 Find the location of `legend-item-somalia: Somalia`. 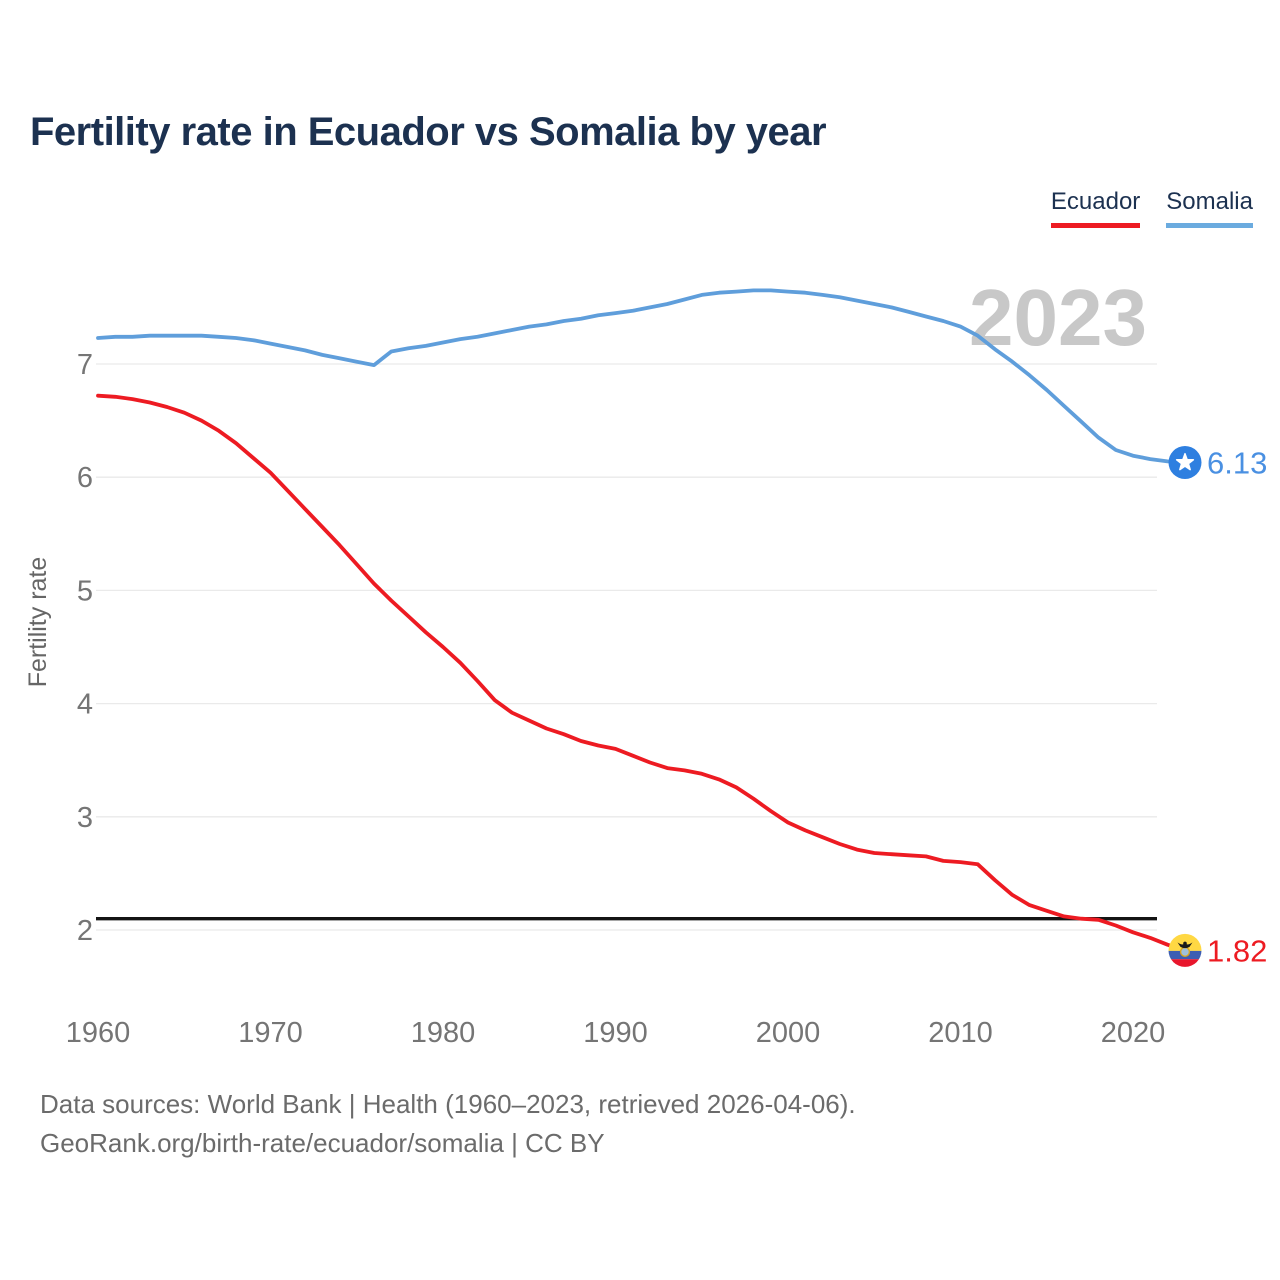

legend-item-somalia: Somalia is located at coordinates (1209, 208).